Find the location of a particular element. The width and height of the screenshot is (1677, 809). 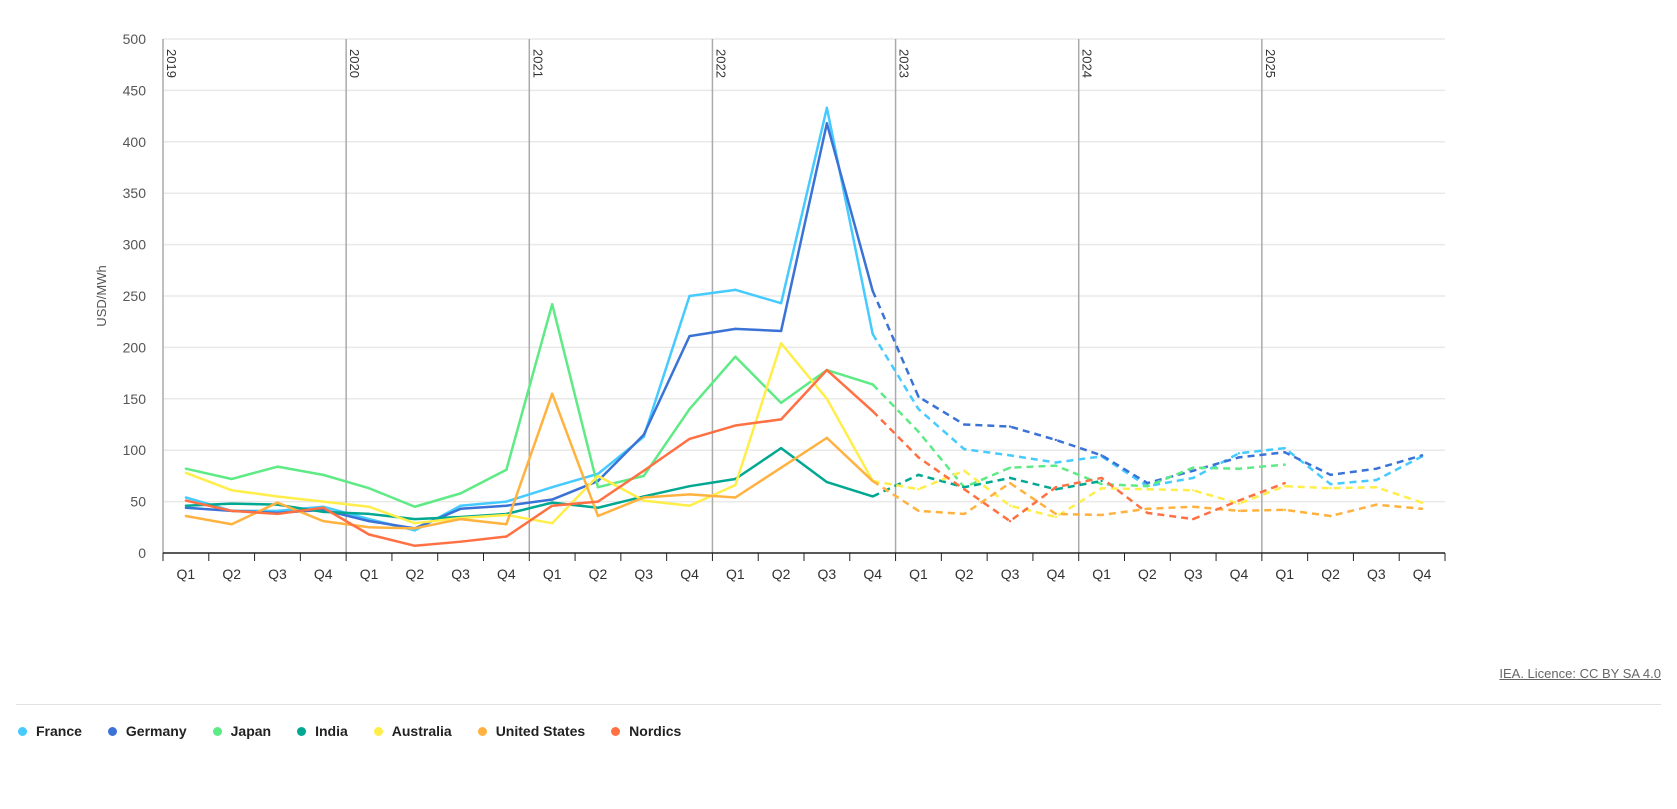

legend-label: Germany is located at coordinates (156, 731).